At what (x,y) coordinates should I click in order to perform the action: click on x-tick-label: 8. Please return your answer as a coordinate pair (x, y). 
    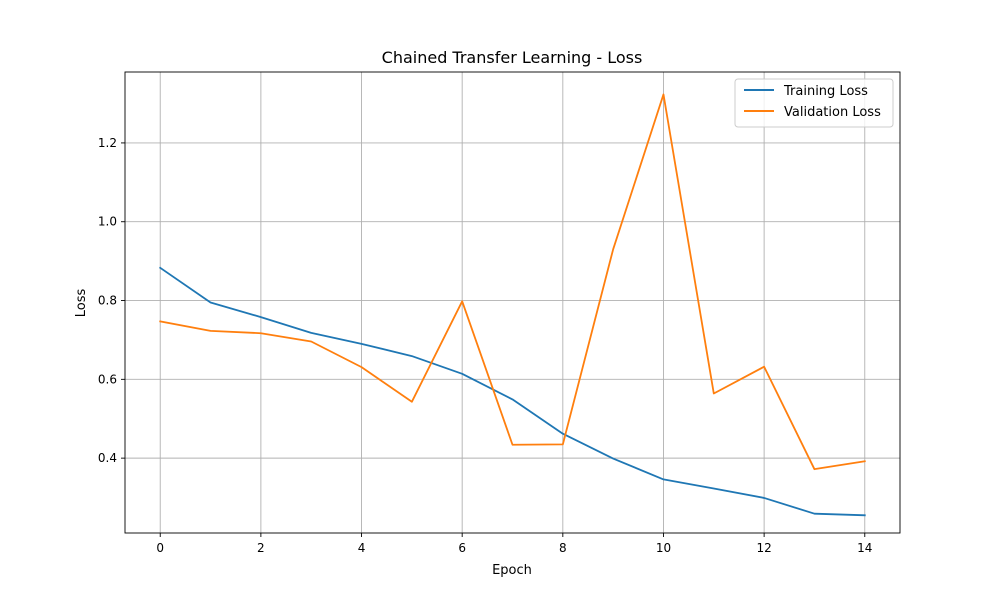
    Looking at the image, I should click on (563, 548).